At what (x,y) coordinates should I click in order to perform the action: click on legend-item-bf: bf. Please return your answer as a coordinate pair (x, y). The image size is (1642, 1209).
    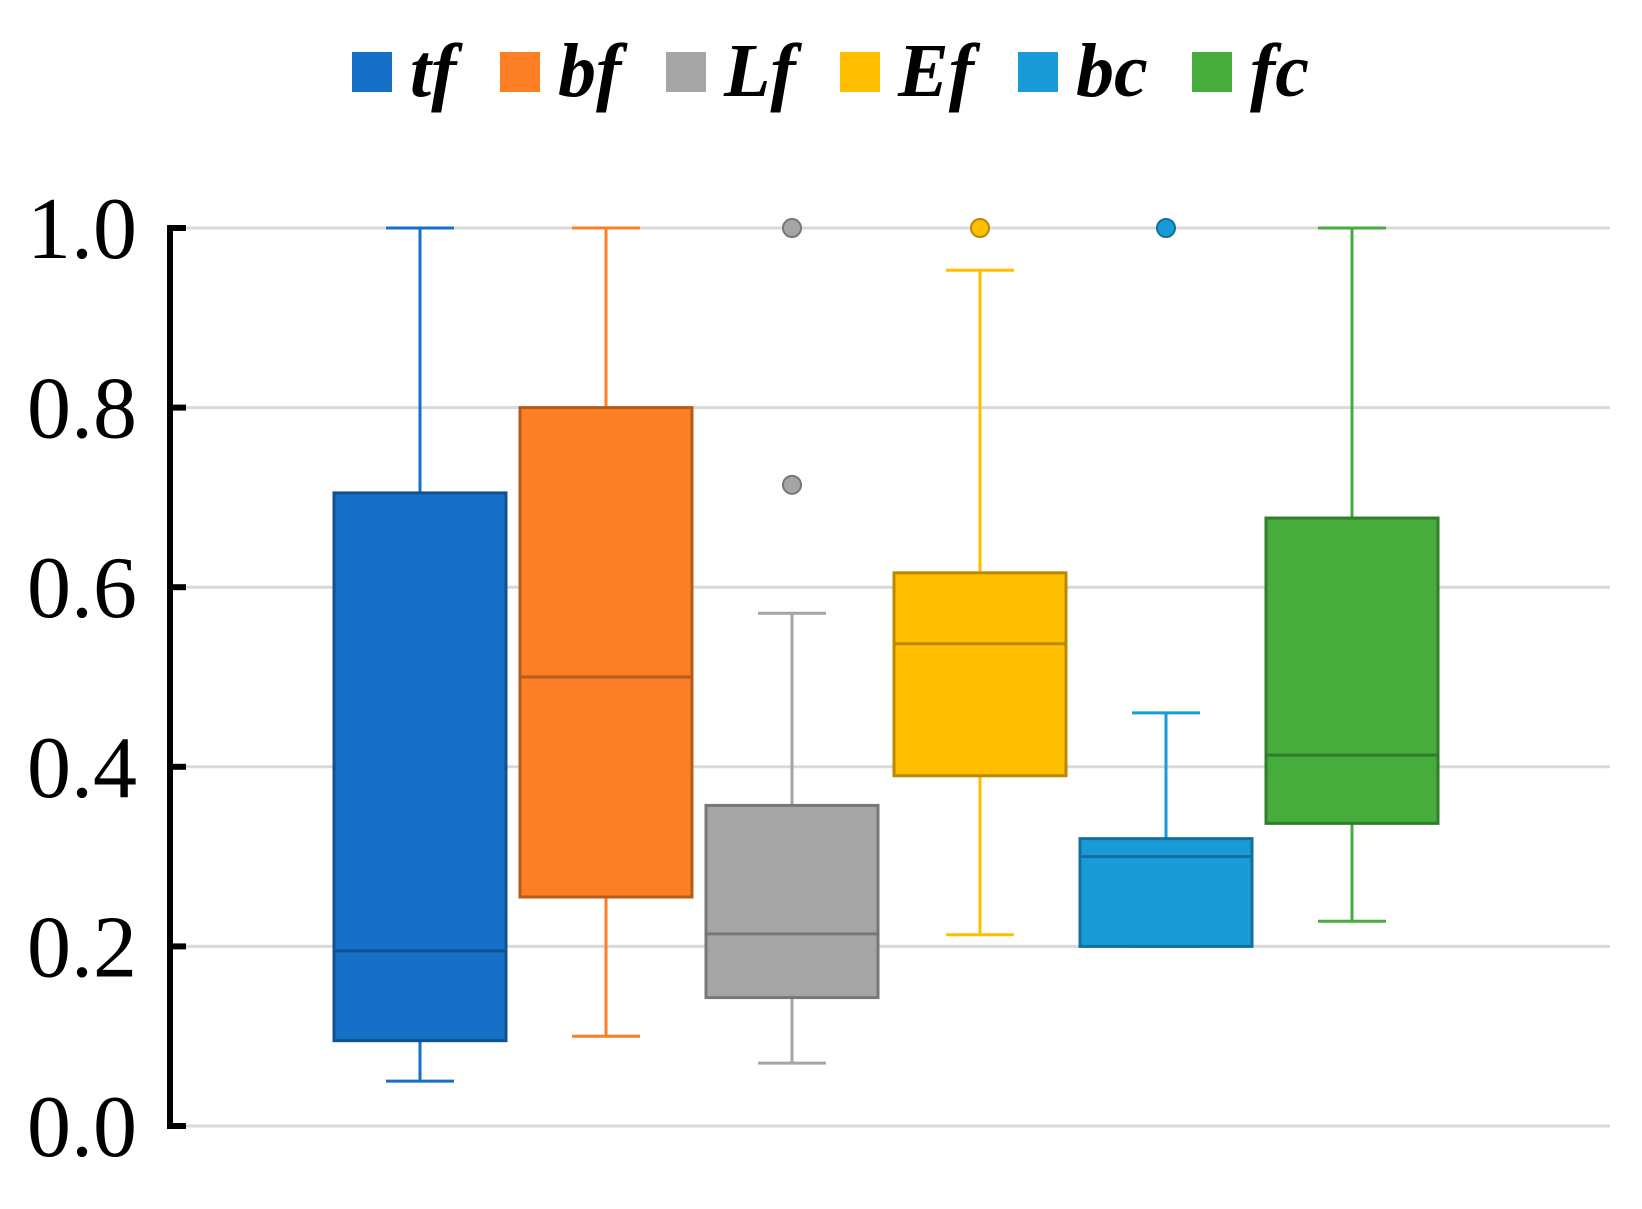
    Looking at the image, I should click on (564, 71).